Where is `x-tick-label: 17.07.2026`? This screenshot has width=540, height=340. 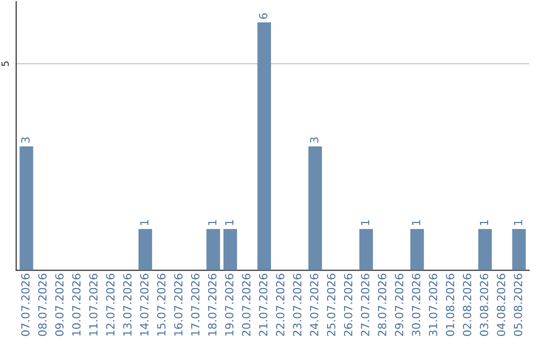 x-tick-label: 17.07.2026 is located at coordinates (195, 305).